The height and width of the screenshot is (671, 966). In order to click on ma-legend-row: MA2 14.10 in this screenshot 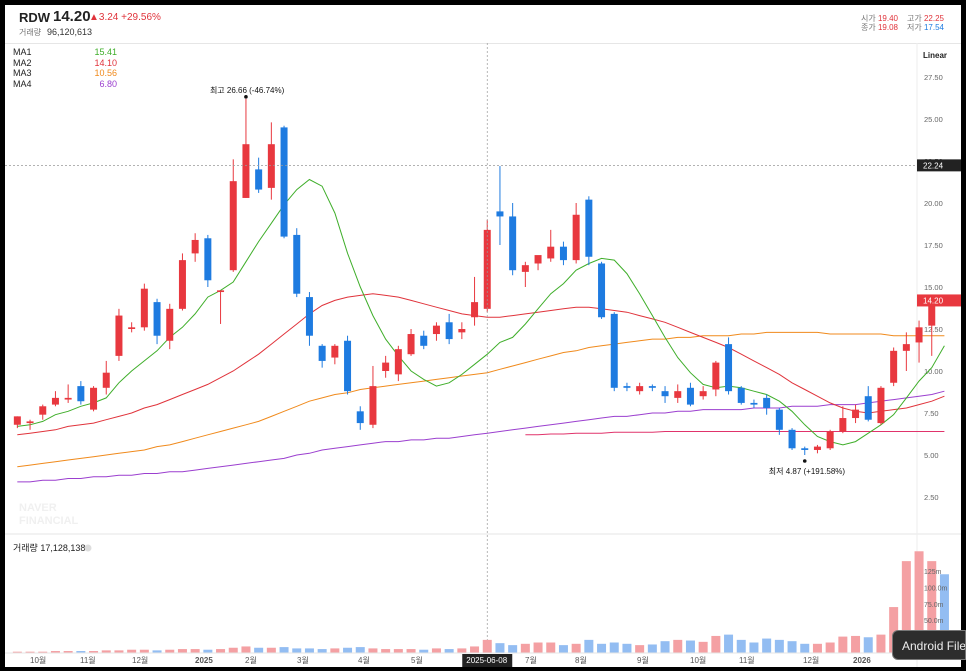, I will do `click(65, 63)`.